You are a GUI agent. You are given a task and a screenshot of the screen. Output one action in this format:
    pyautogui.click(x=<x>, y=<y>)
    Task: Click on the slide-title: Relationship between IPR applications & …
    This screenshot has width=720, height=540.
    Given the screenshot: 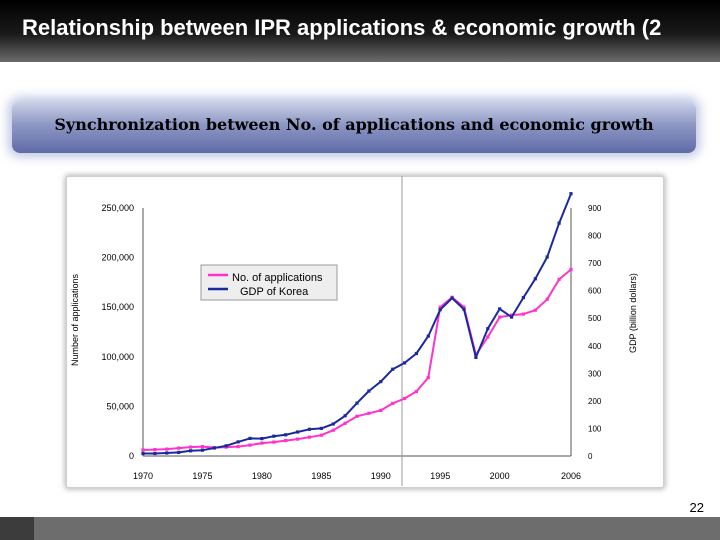 What is the action you would take?
    pyautogui.click(x=342, y=27)
    